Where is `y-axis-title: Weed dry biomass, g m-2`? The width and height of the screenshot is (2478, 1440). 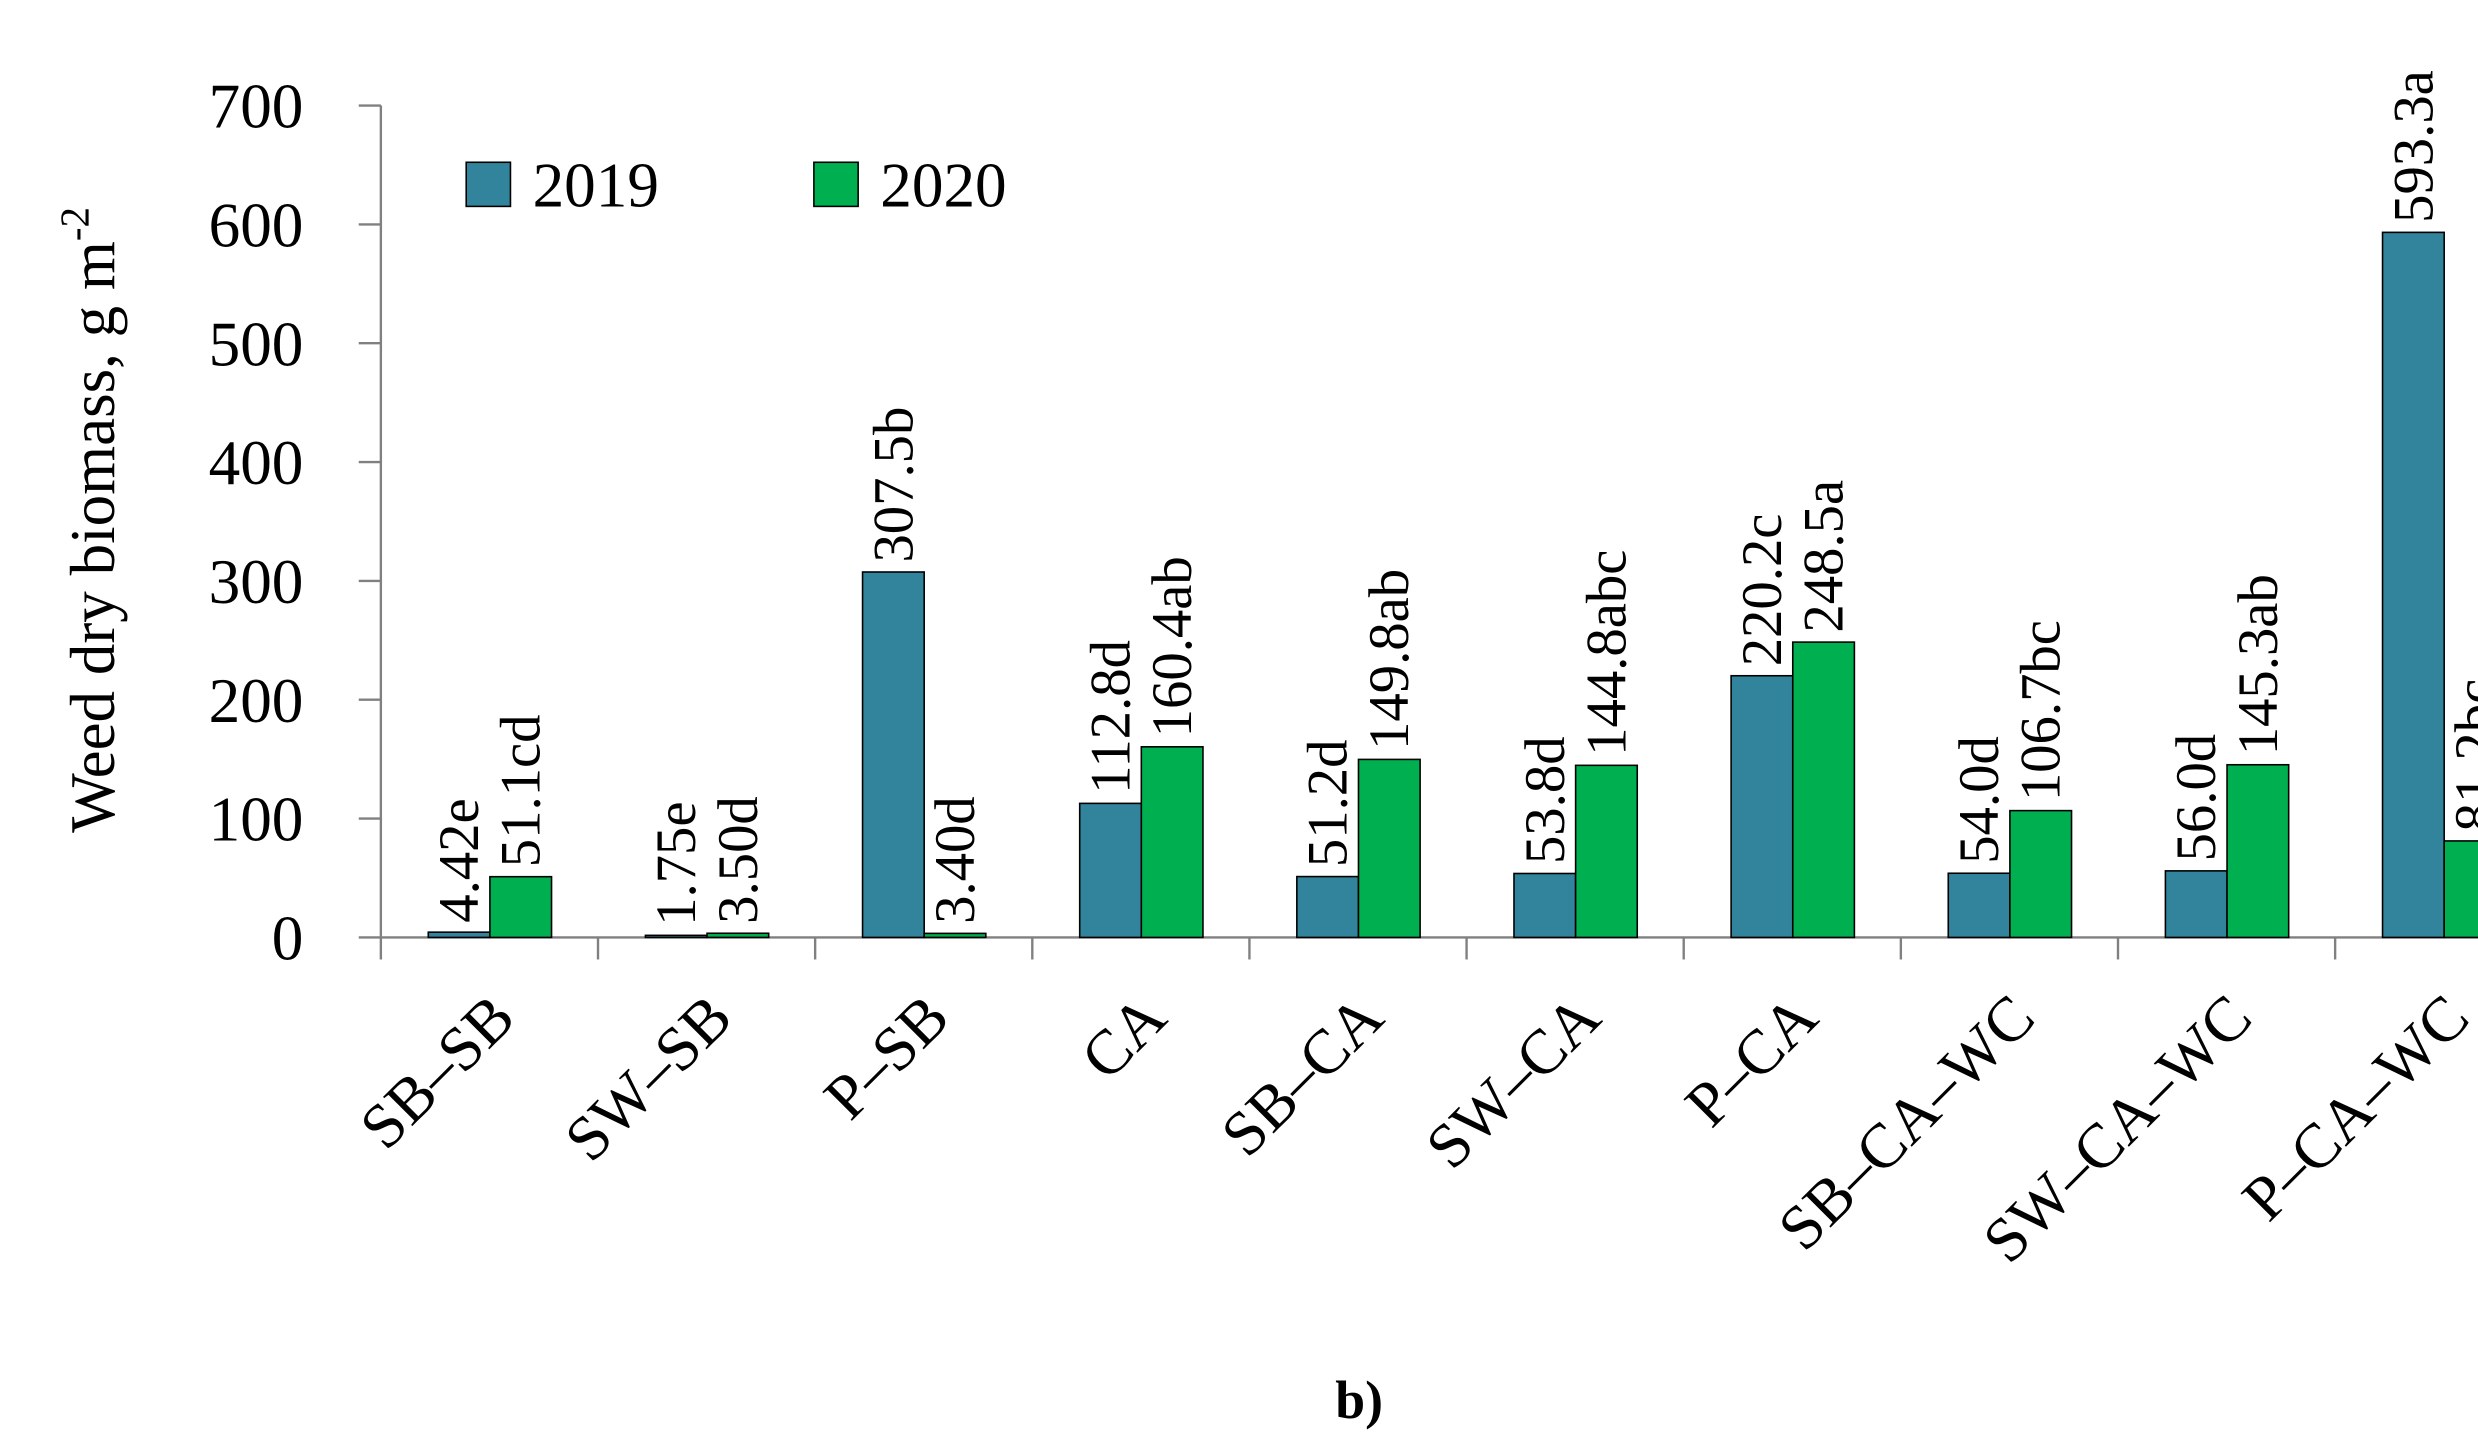
y-axis-title: Weed dry biomass, g m-2 is located at coordinates (89, 520).